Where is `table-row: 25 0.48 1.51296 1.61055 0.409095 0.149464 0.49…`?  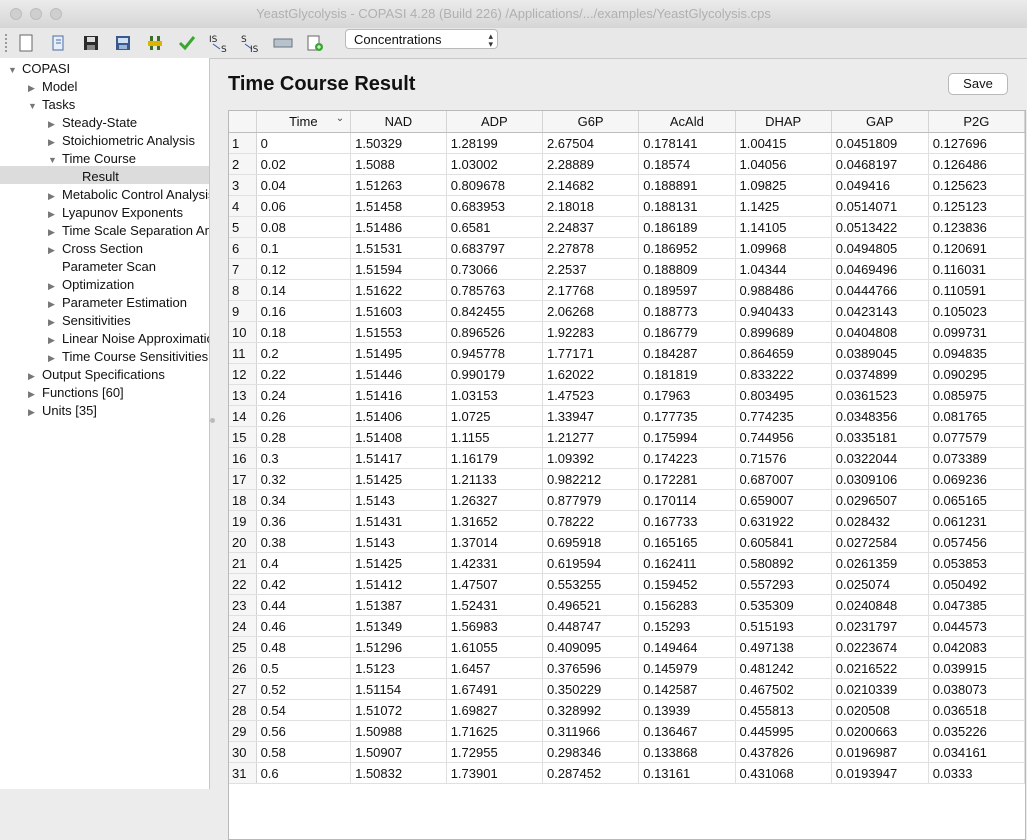 table-row: 25 0.48 1.51296 1.61055 0.409095 0.149464 0.49… is located at coordinates (627, 647).